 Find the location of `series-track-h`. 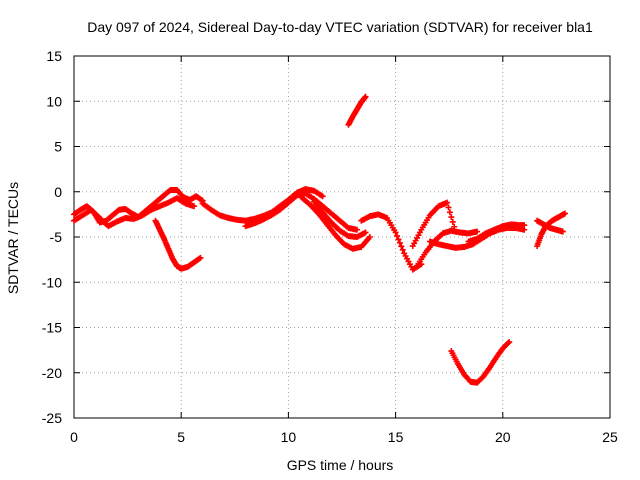

series-track-h is located at coordinates (357, 110).